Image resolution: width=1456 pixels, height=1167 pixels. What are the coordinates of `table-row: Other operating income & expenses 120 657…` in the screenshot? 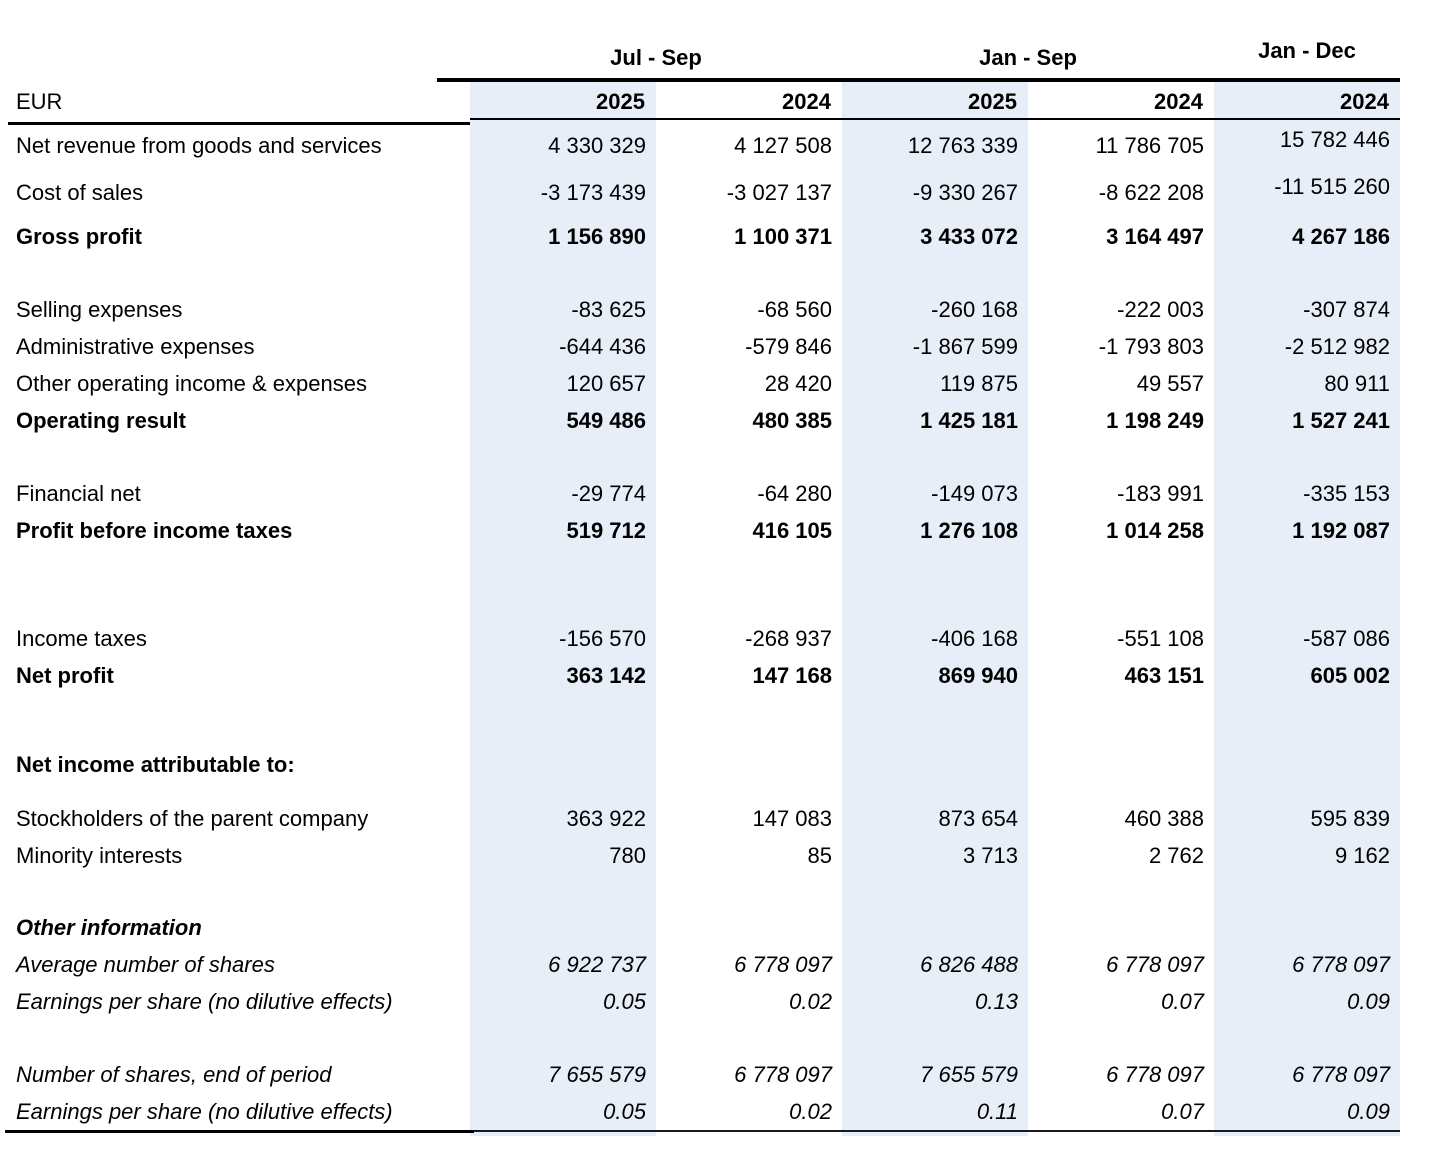 It's located at (704, 383).